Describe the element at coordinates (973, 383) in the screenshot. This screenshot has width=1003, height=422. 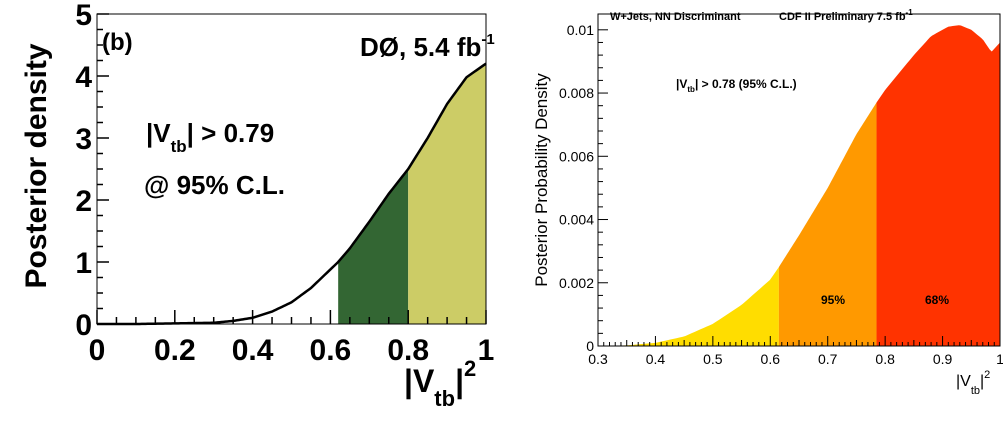
I see `right-x-axis-label: |Vtb|2` at that location.